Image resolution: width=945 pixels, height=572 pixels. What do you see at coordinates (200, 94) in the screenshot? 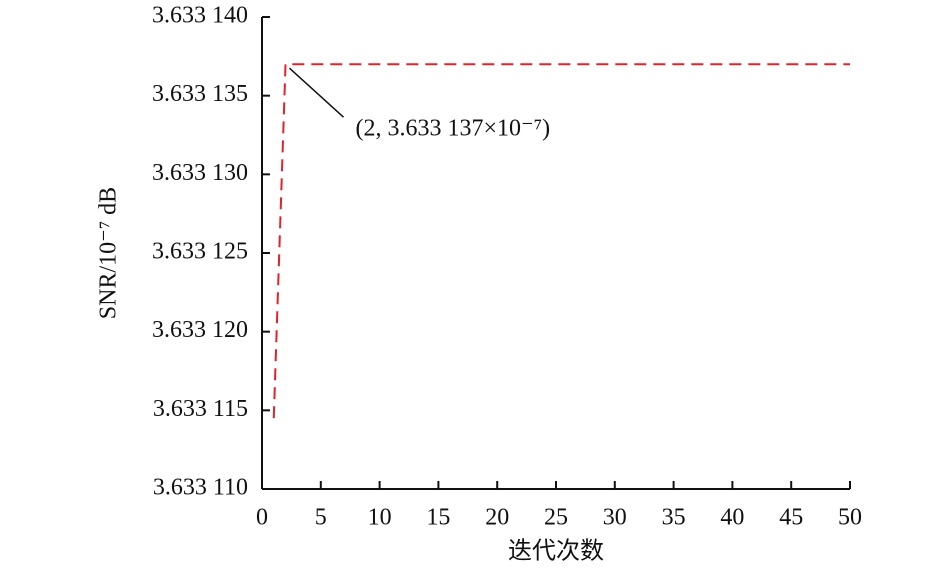
I see `y-tick-label: 3.633 135` at bounding box center [200, 94].